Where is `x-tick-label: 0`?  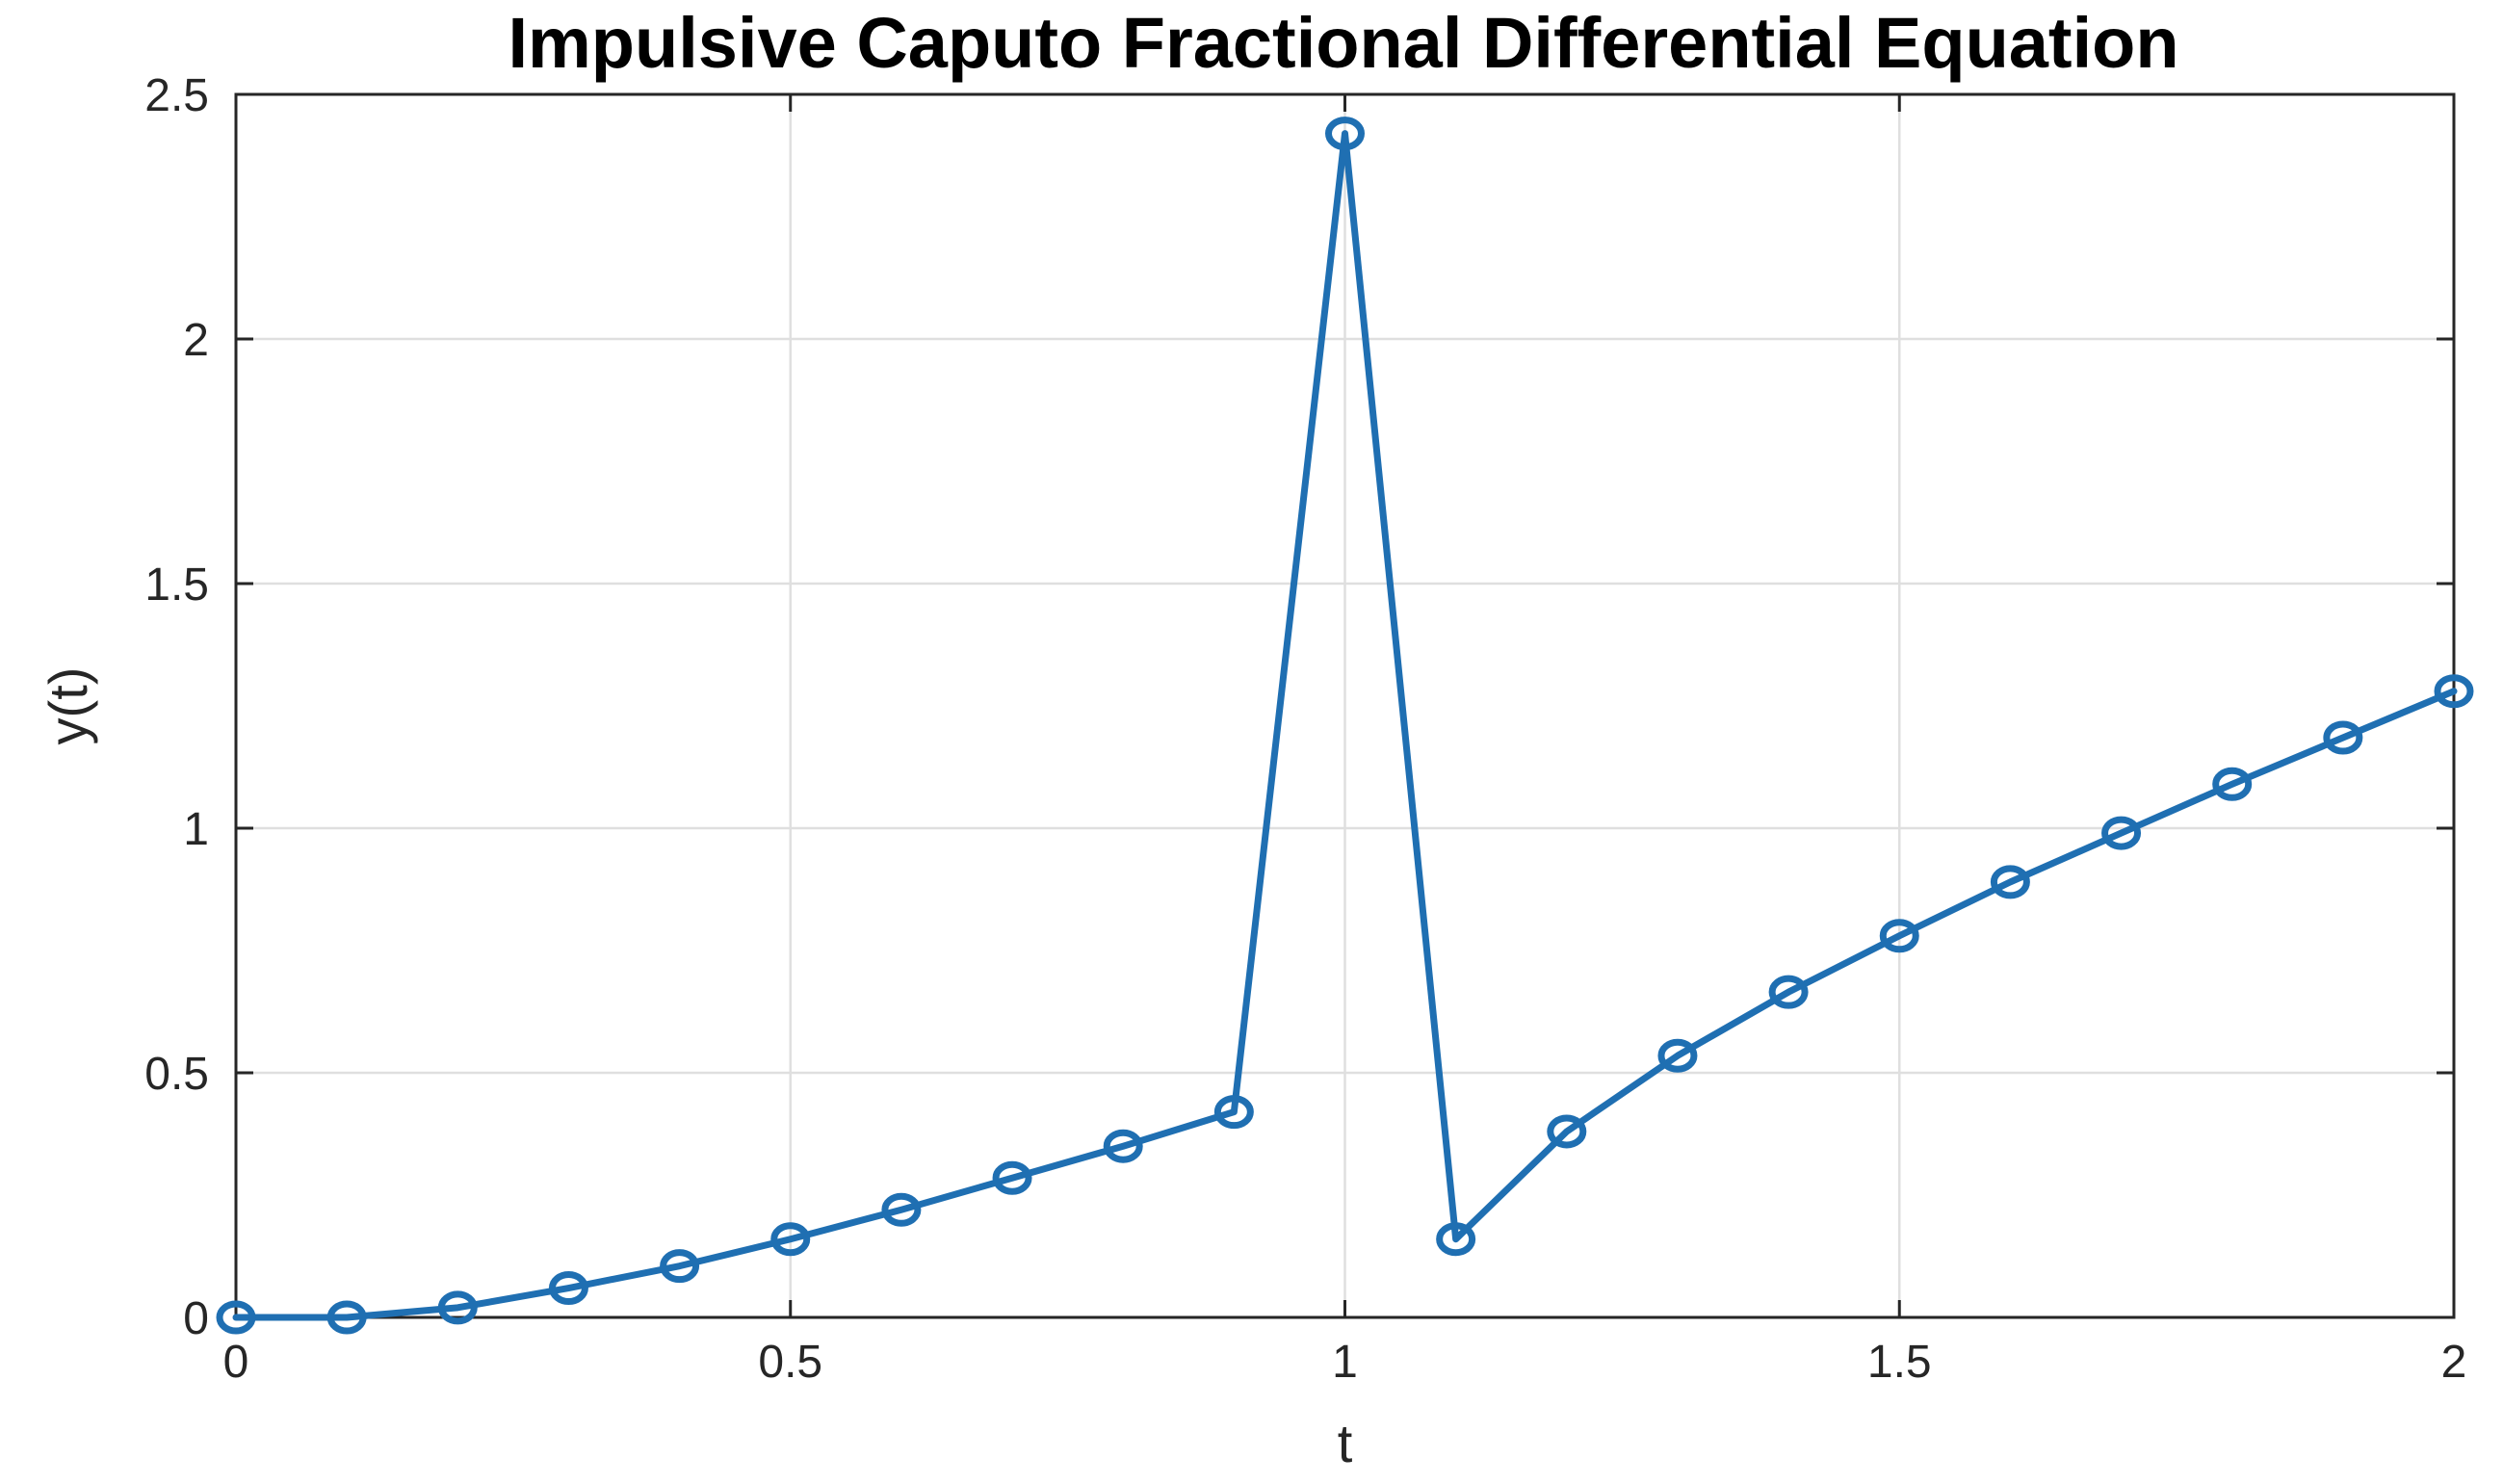
x-tick-label: 0 is located at coordinates (236, 1363).